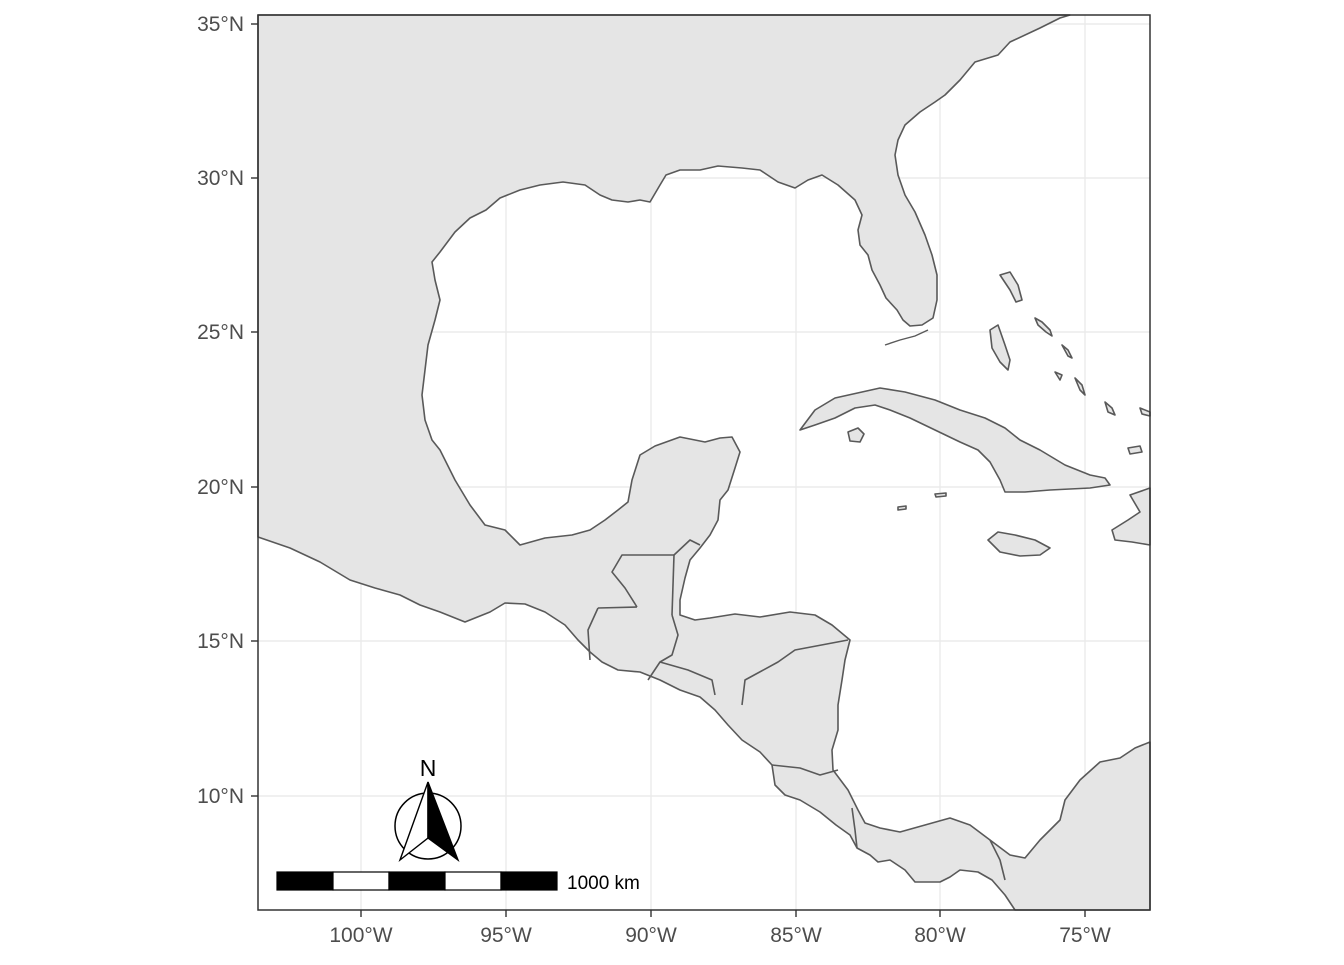 The image size is (1344, 965). What do you see at coordinates (856, 435) in the screenshot?
I see `isla-de-la-juventud` at bounding box center [856, 435].